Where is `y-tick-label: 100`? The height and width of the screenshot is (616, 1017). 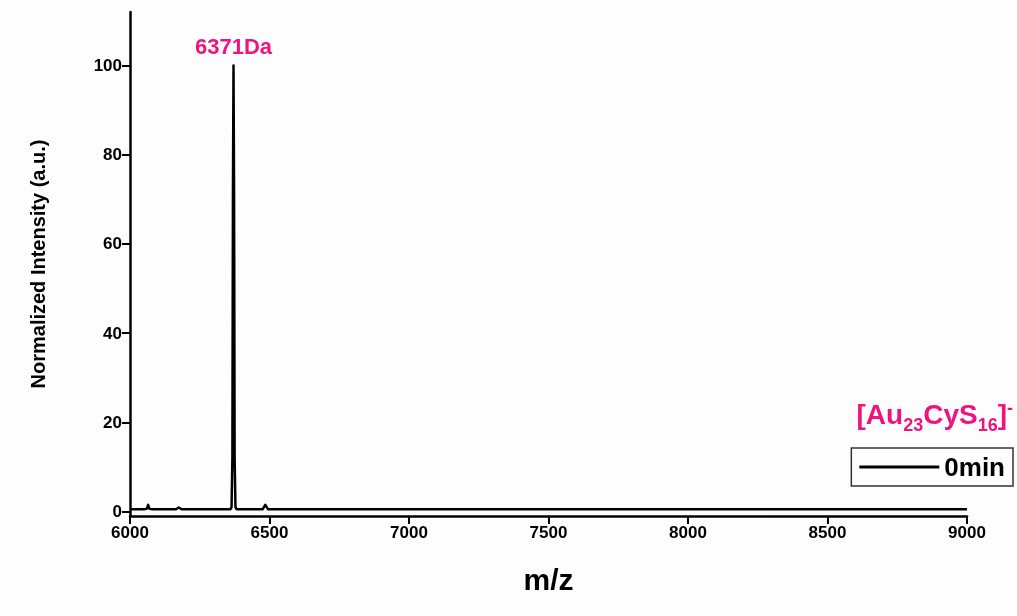
y-tick-label: 100 is located at coordinates (107, 66).